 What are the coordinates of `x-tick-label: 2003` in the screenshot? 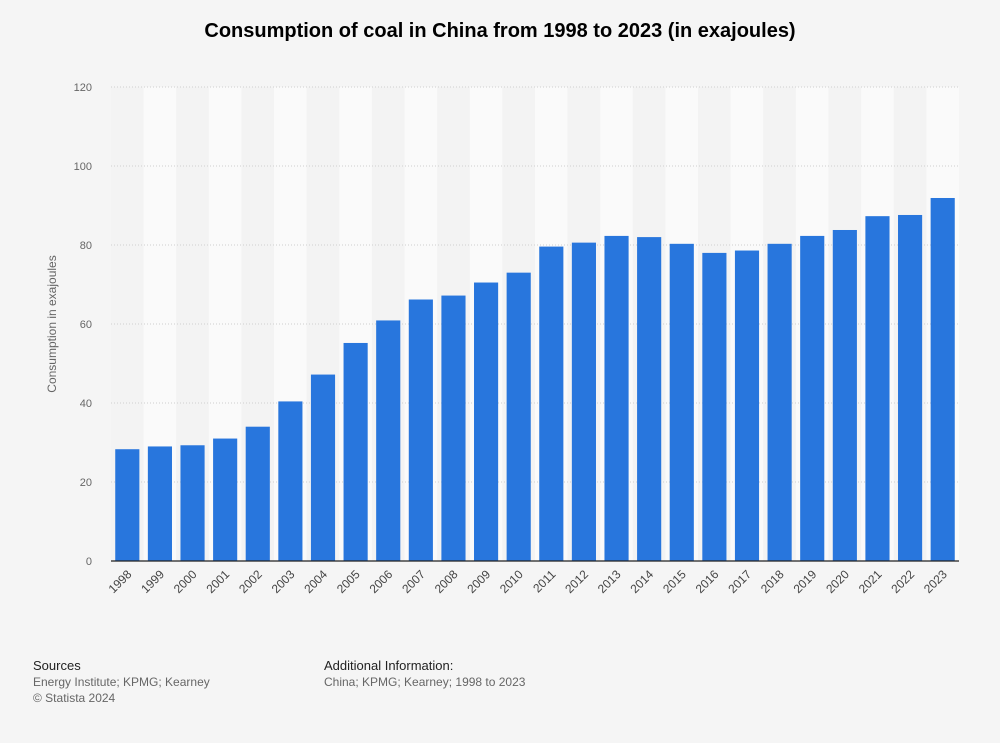 It's located at (283, 581).